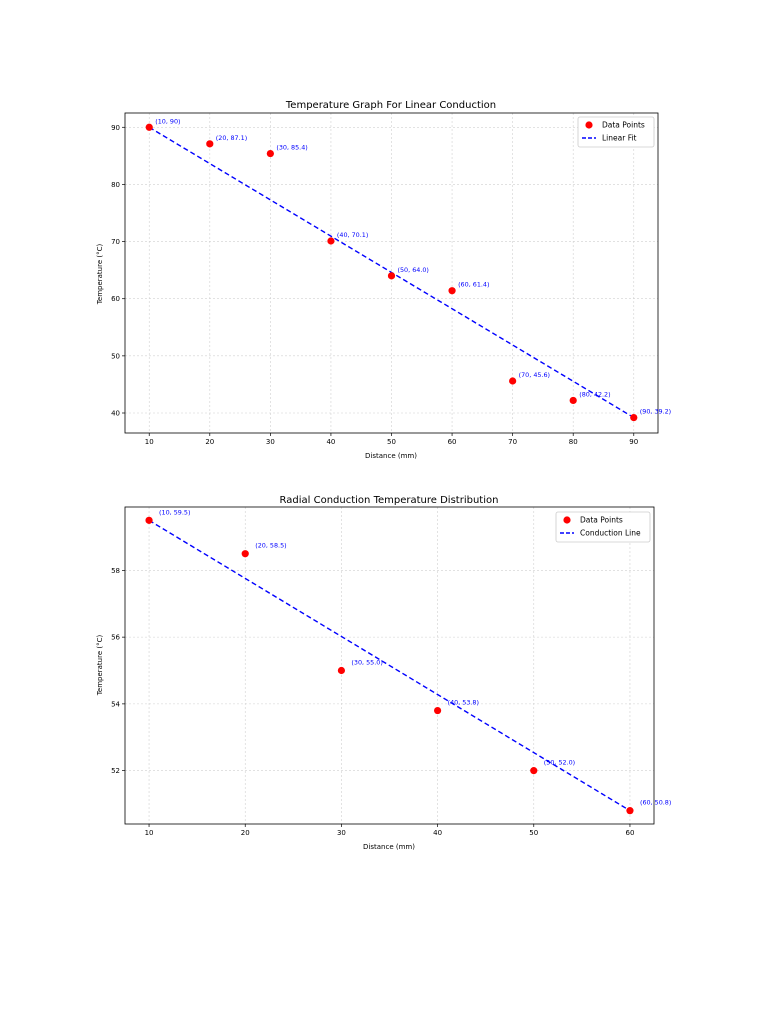  I want to click on y-tick-label: 90, so click(115, 128).